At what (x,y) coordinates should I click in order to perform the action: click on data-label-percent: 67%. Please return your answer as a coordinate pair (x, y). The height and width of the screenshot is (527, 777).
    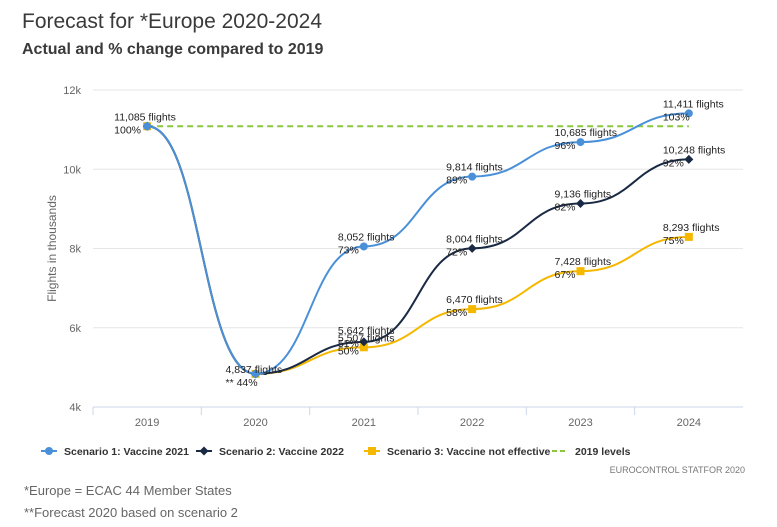
    Looking at the image, I should click on (565, 275).